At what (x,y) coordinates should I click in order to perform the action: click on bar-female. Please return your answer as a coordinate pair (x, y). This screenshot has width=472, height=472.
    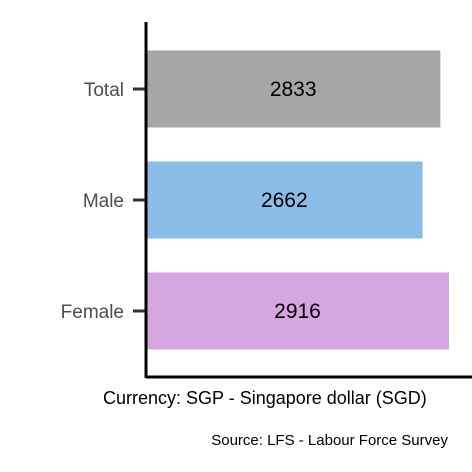
    Looking at the image, I should click on (297, 311).